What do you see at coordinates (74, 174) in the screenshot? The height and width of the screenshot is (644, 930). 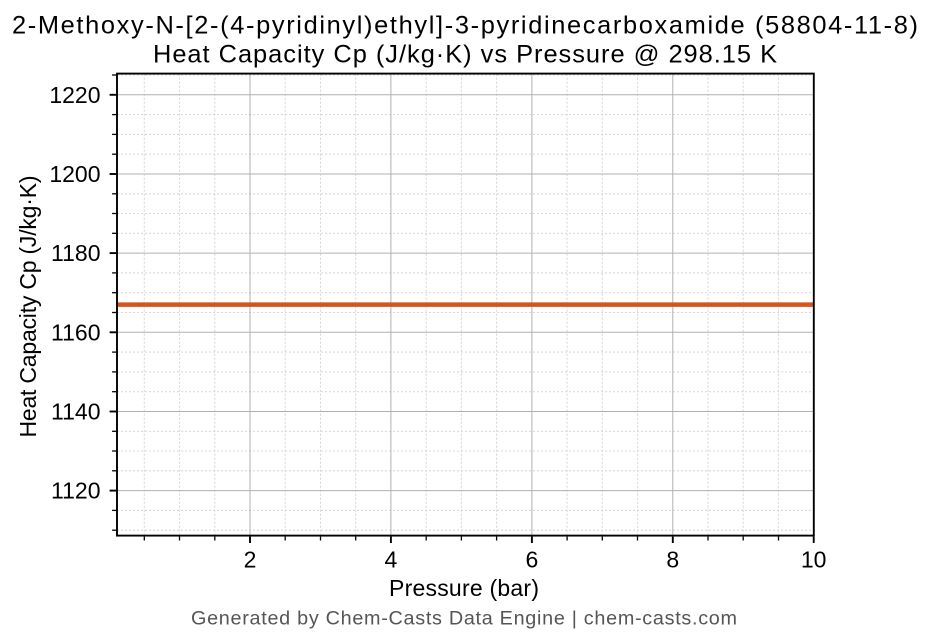 I see `svg-text: 1200` at bounding box center [74, 174].